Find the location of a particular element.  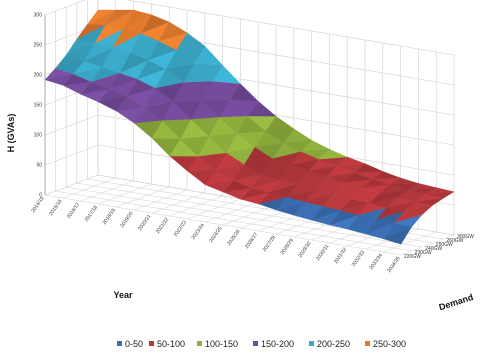

z-axis-ticks: 0 50 100 150 200 250 300 is located at coordinates (38, 106).